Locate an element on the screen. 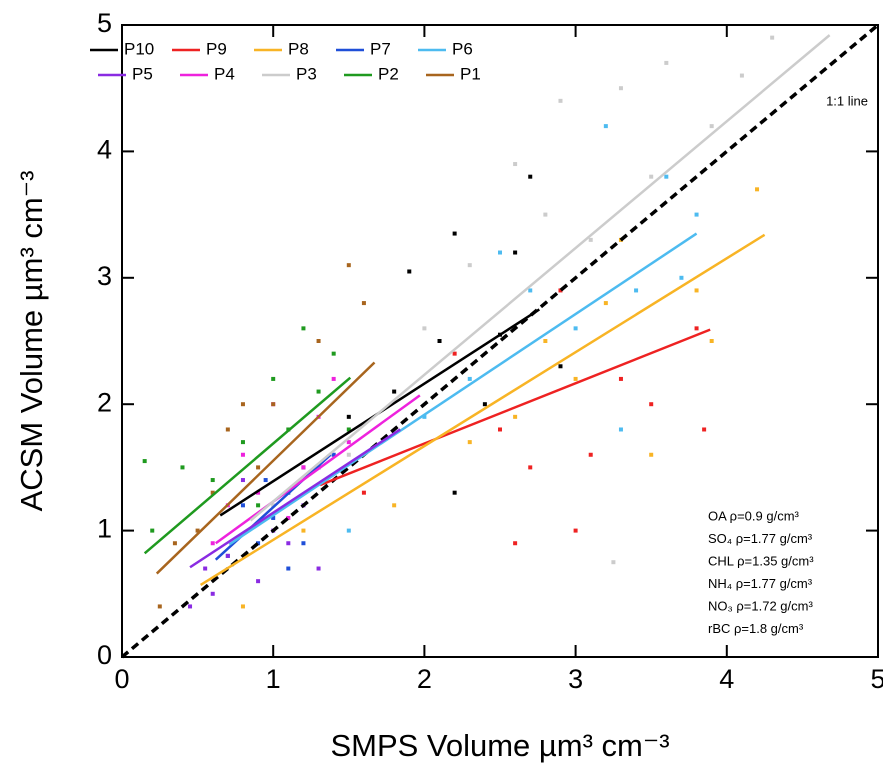 The width and height of the screenshot is (883, 767). x-tick-label: 2 is located at coordinates (424, 679).